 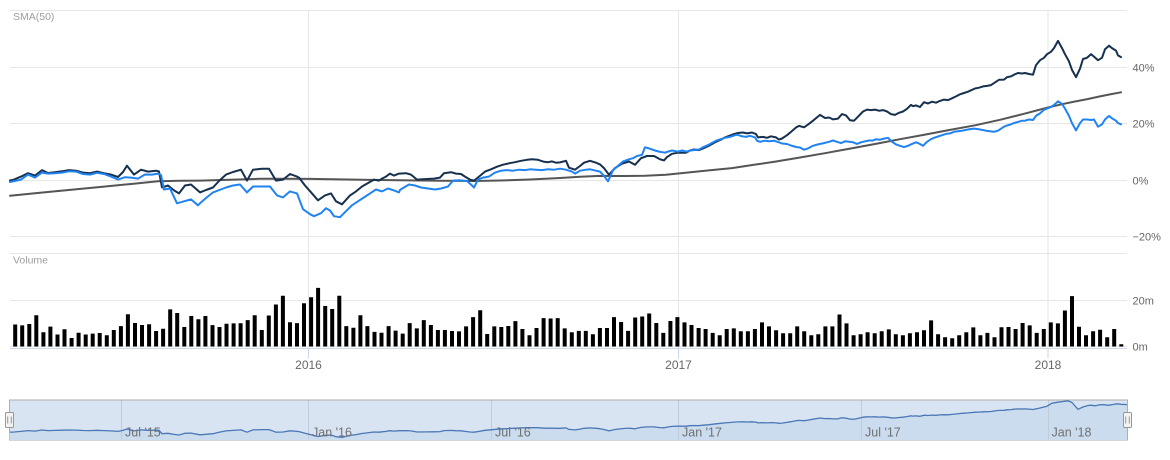 I want to click on svg-text: 40%, so click(x=1144, y=69).